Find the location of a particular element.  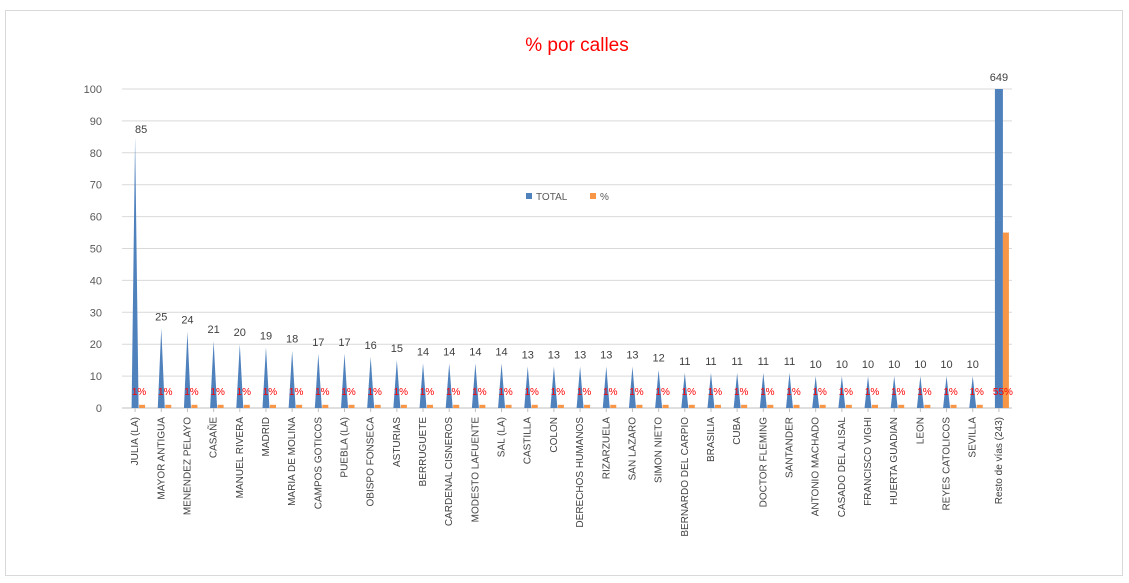

x-tick-label: MANUEL RIVERA is located at coordinates (240, 458).